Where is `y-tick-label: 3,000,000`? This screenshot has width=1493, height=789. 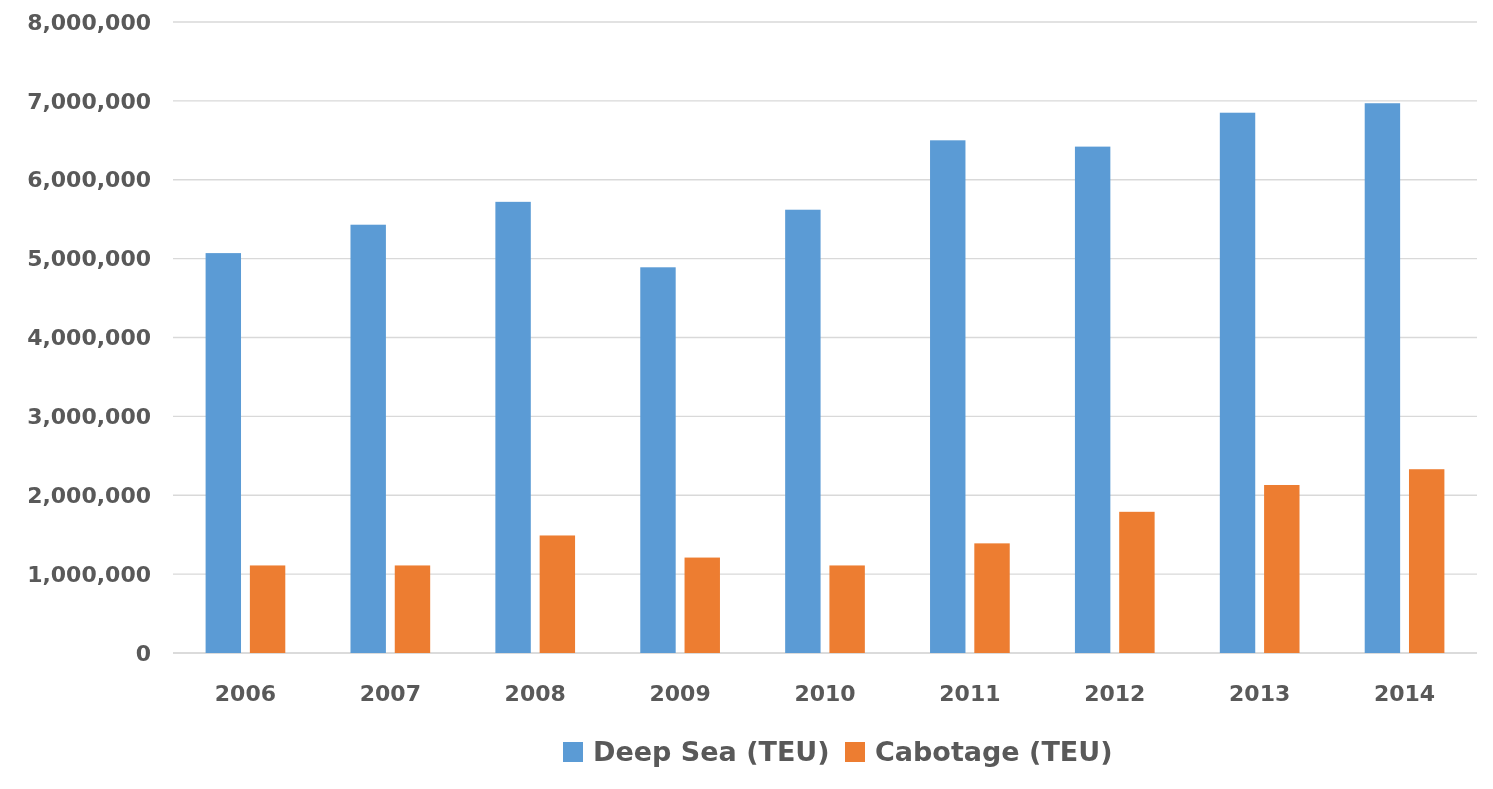
y-tick-label: 3,000,000 is located at coordinates (89, 417).